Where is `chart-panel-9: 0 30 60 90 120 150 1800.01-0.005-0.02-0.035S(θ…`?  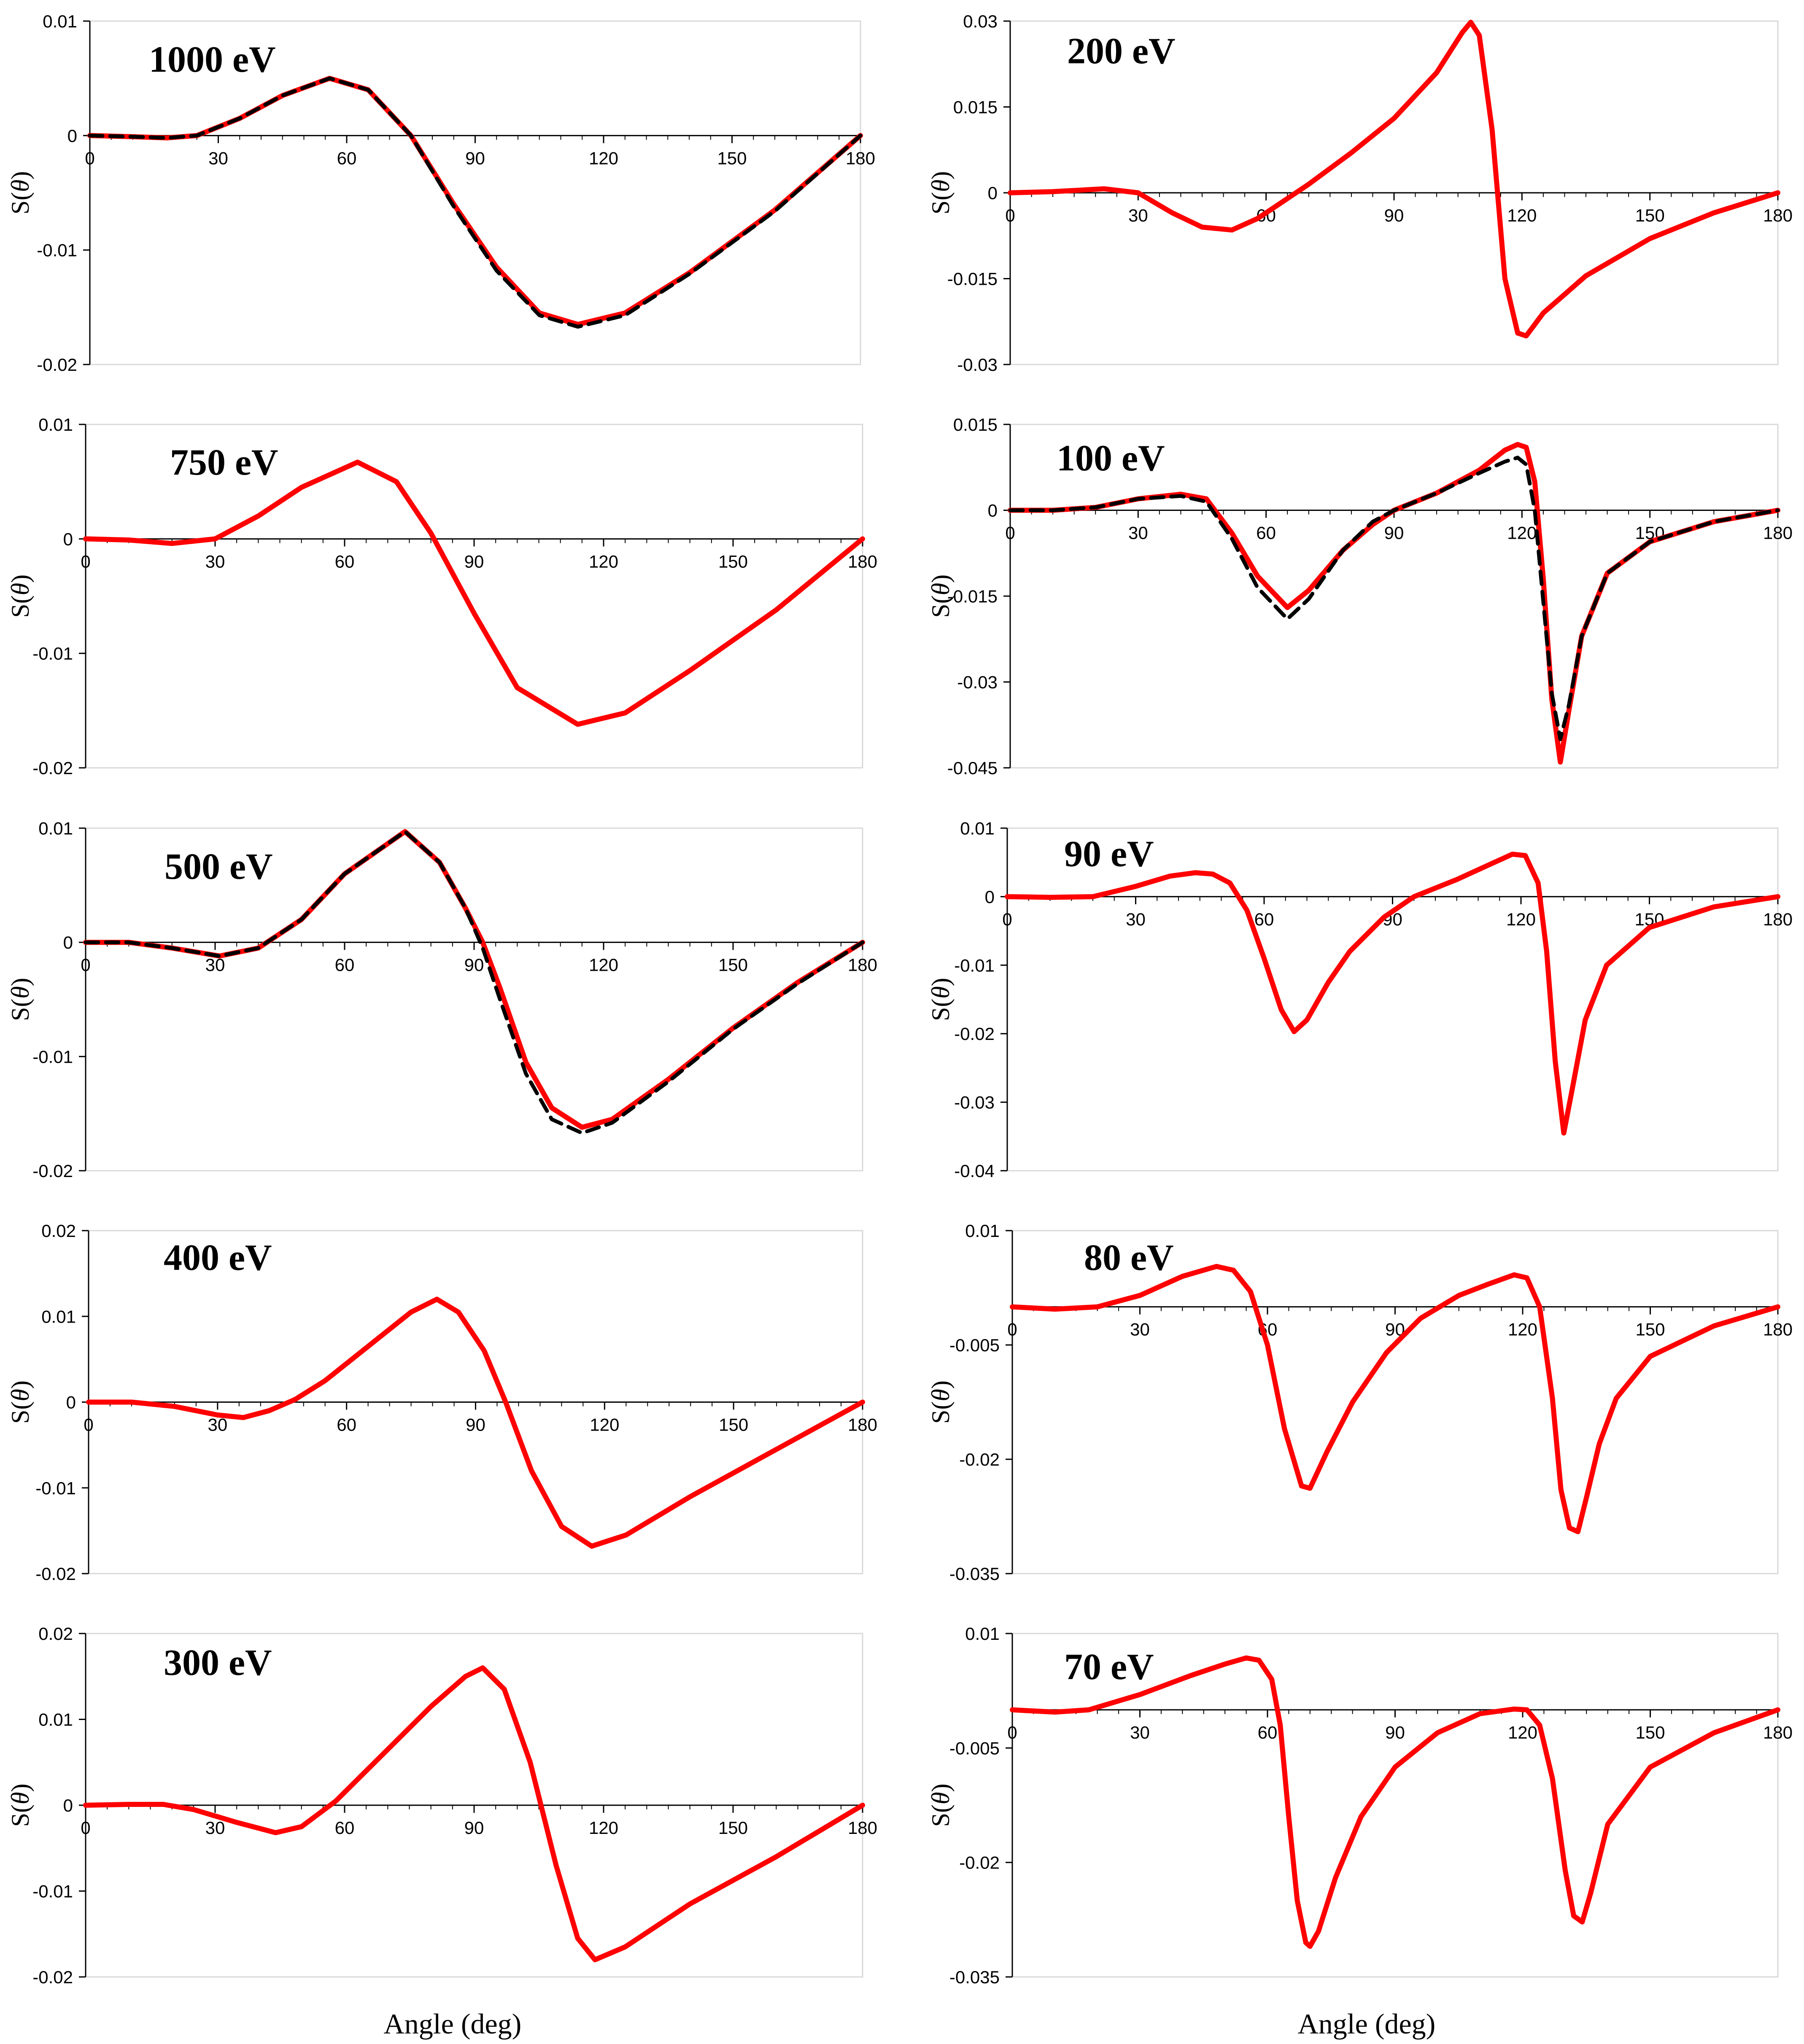 chart-panel-9: 0 30 60 90 120 150 1800.01-0.005-0.02-0.035S(θ… is located at coordinates (1360, 1402).